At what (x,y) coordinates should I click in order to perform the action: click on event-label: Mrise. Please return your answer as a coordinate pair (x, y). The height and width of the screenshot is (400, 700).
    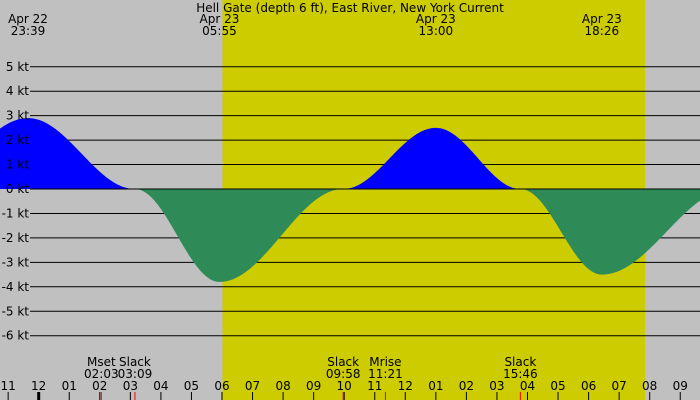
    Looking at the image, I should click on (385, 362).